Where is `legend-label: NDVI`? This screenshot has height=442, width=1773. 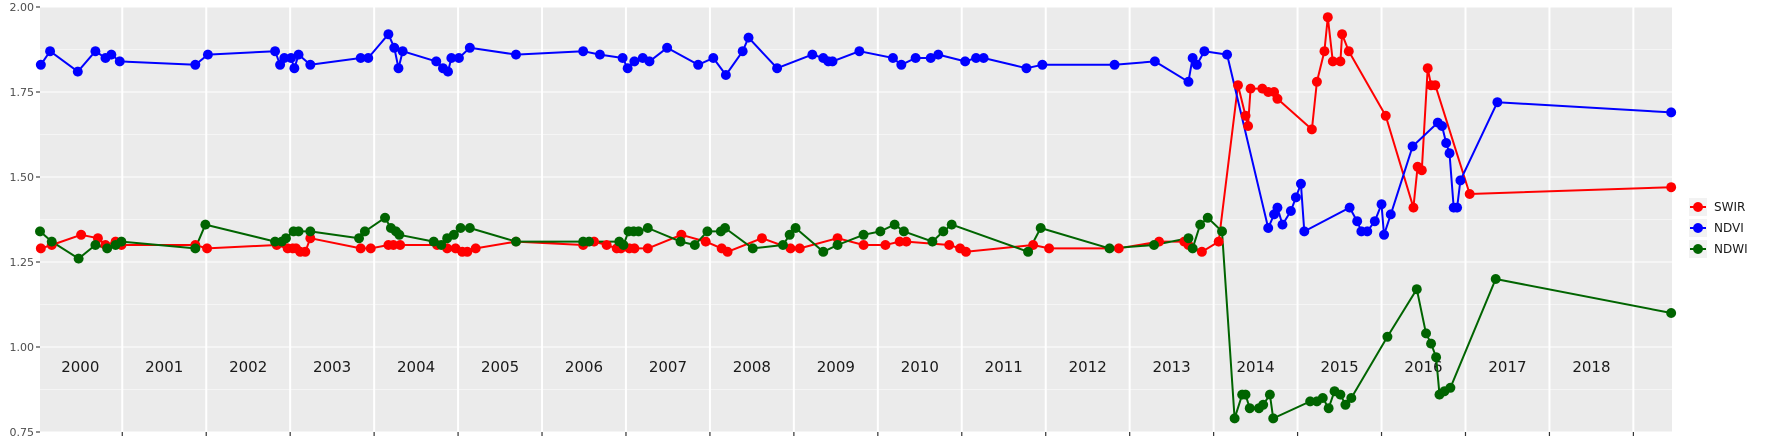 legend-label: NDVI is located at coordinates (1729, 228).